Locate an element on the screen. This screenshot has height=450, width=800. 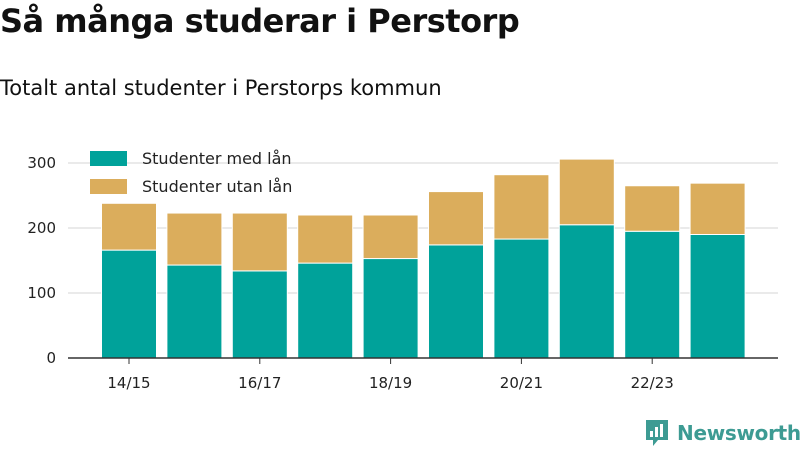
legend: Studenter med lån Studenter utan lån is located at coordinates (191, 172).